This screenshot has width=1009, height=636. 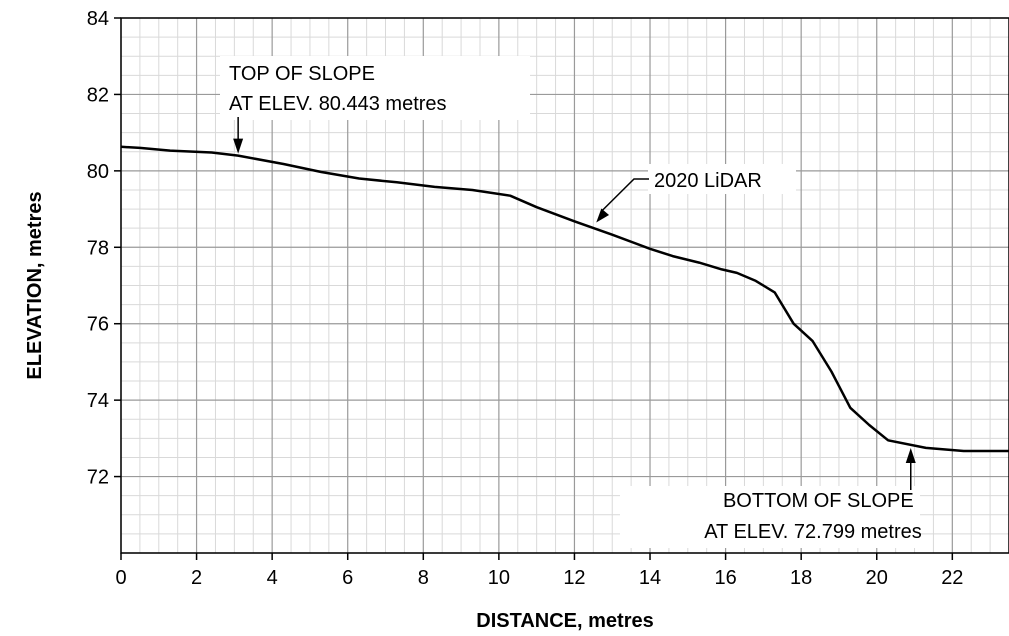 I want to click on y-tick-label: 72, so click(x=98, y=478).